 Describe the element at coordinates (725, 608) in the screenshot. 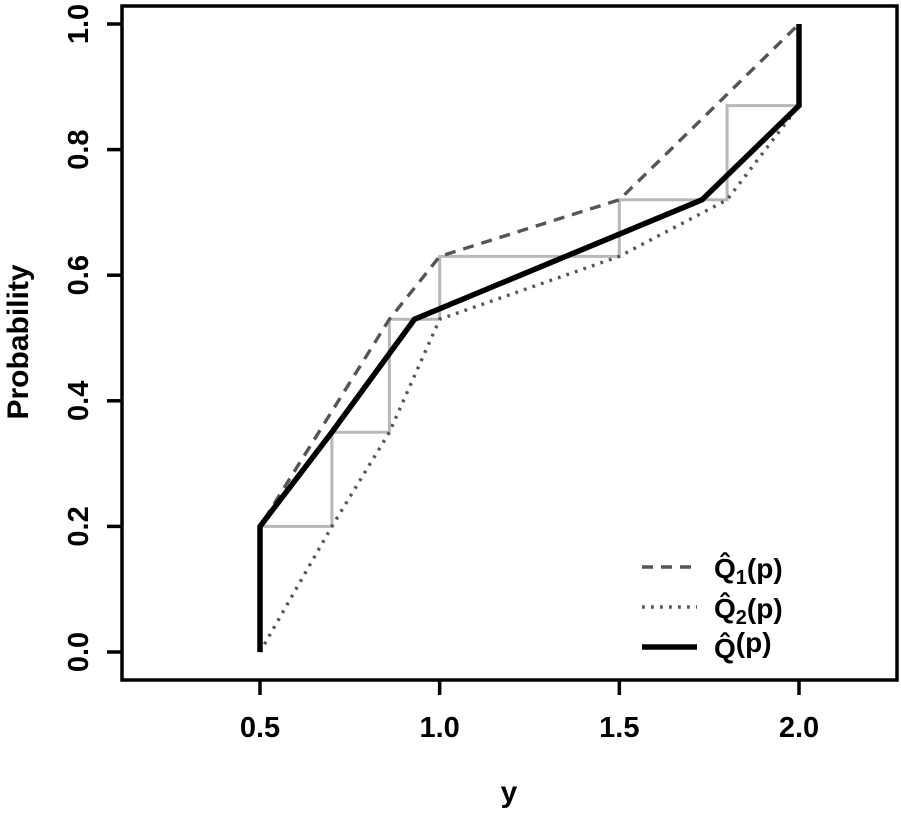

I see `legend-q2-base: Q̂` at that location.